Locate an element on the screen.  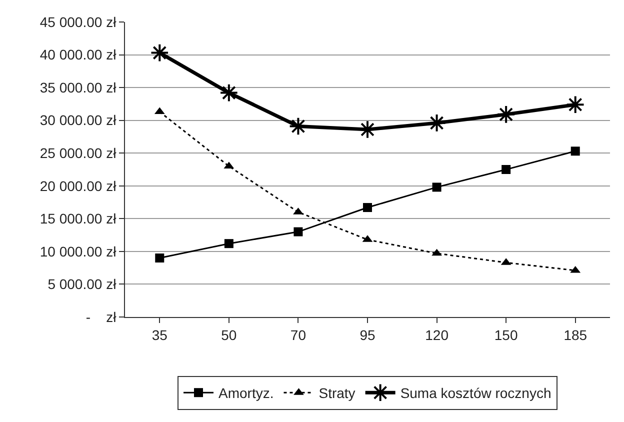
y-tick-label: 40 000.00 zł is located at coordinates (79, 54).